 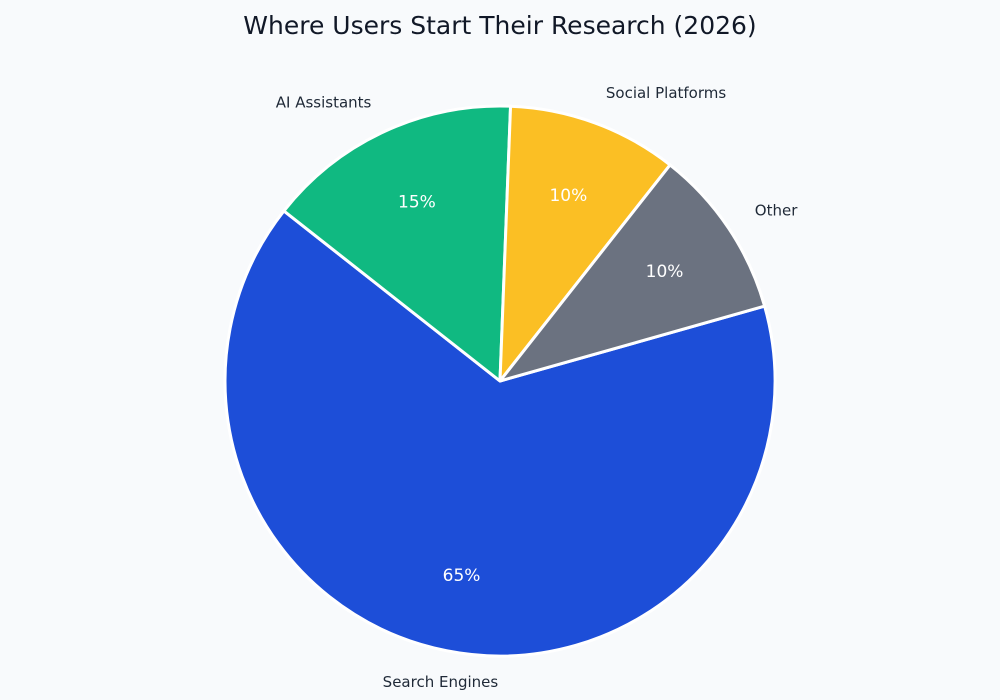 What do you see at coordinates (397, 243) in the screenshot?
I see `pie-slice-ai-assistants` at bounding box center [397, 243].